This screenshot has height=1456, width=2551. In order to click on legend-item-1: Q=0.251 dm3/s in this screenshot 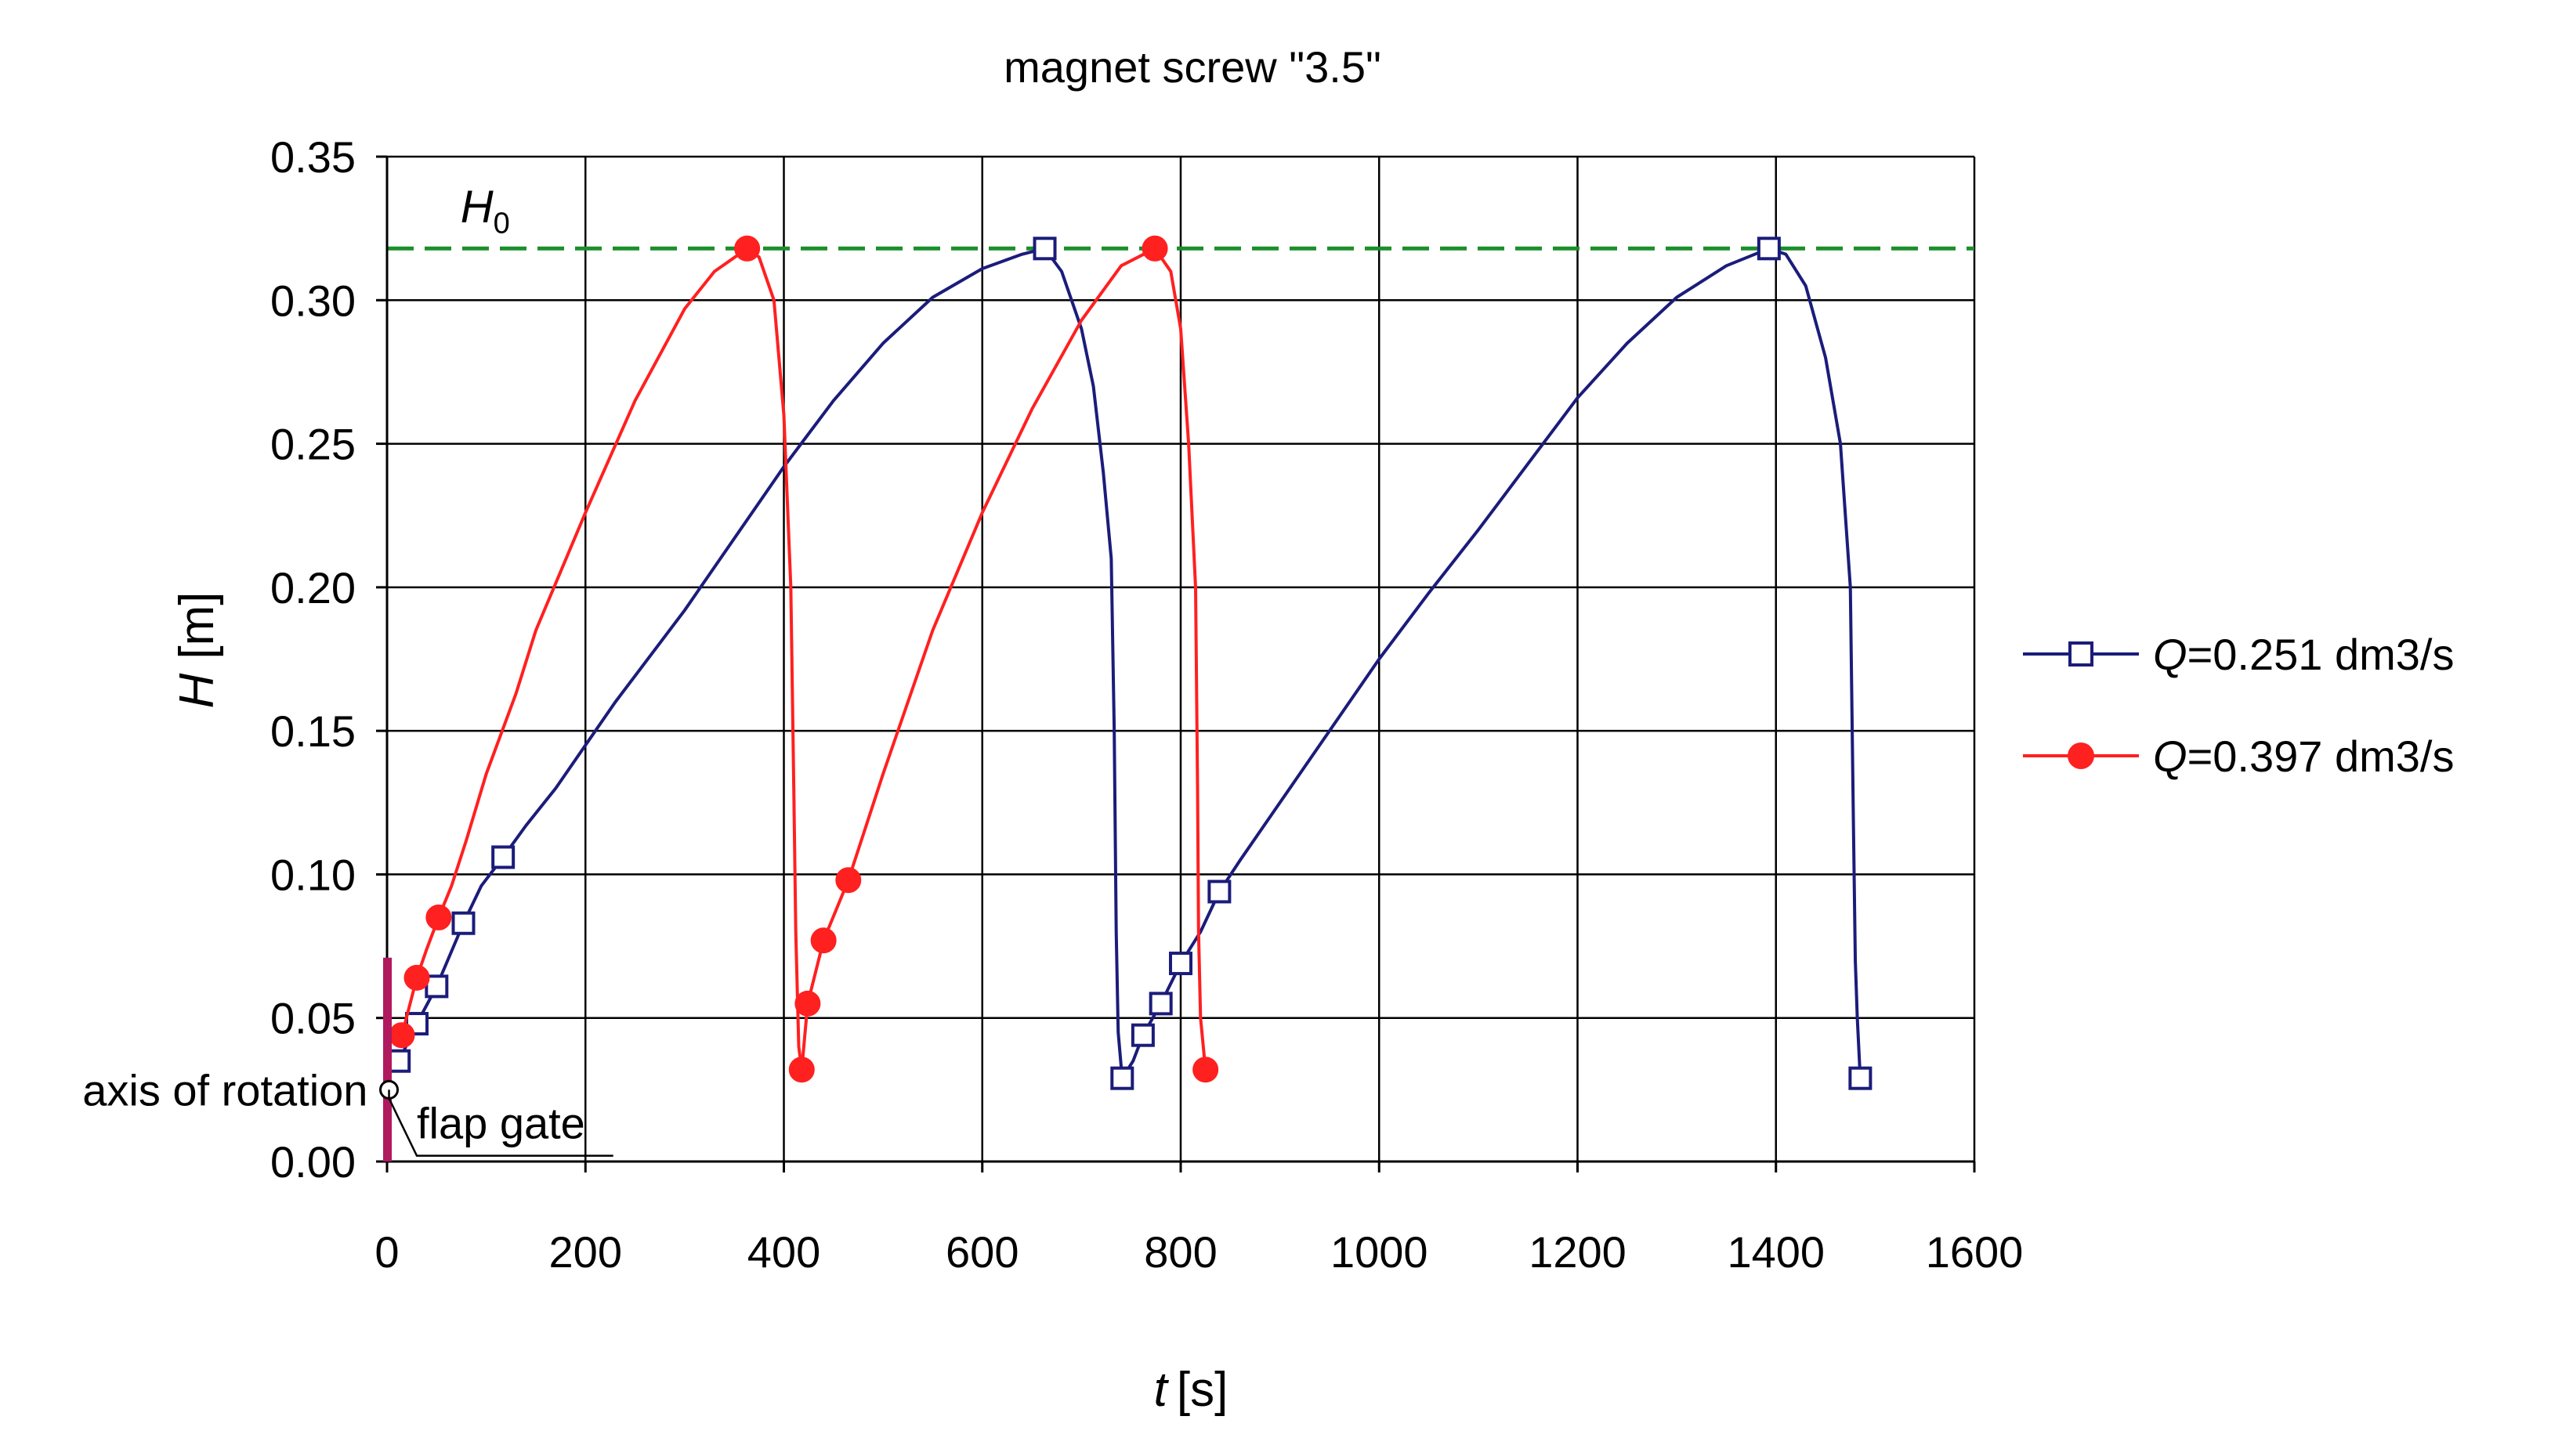, I will do `click(2238, 654)`.